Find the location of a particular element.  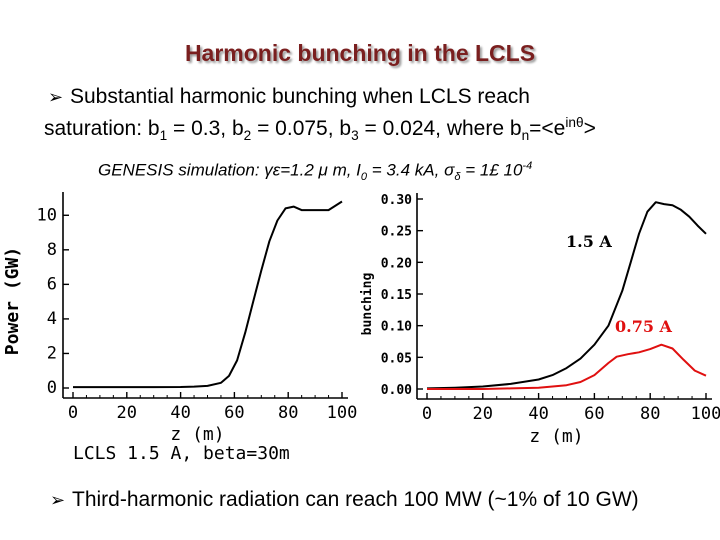

chart1-y-tick-label: 4 is located at coordinates (52, 319).